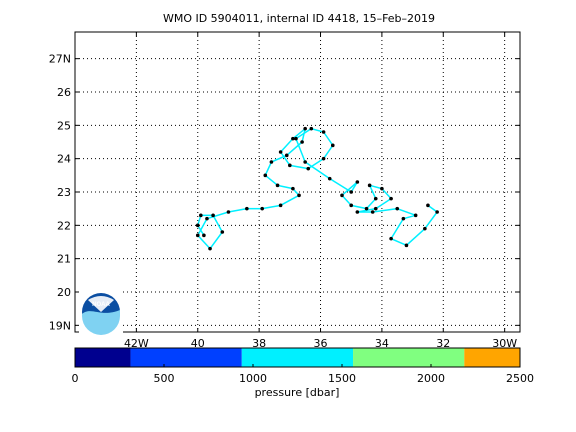 Image resolution: width=576 pixels, height=432 pixels. What do you see at coordinates (64, 92) in the screenshot?
I see `y-tick-label: 26` at bounding box center [64, 92].